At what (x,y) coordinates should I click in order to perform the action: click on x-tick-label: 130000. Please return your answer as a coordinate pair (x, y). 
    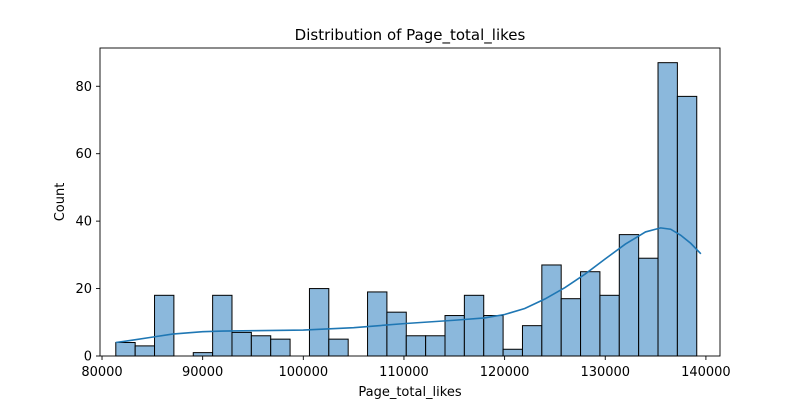
    Looking at the image, I should click on (605, 372).